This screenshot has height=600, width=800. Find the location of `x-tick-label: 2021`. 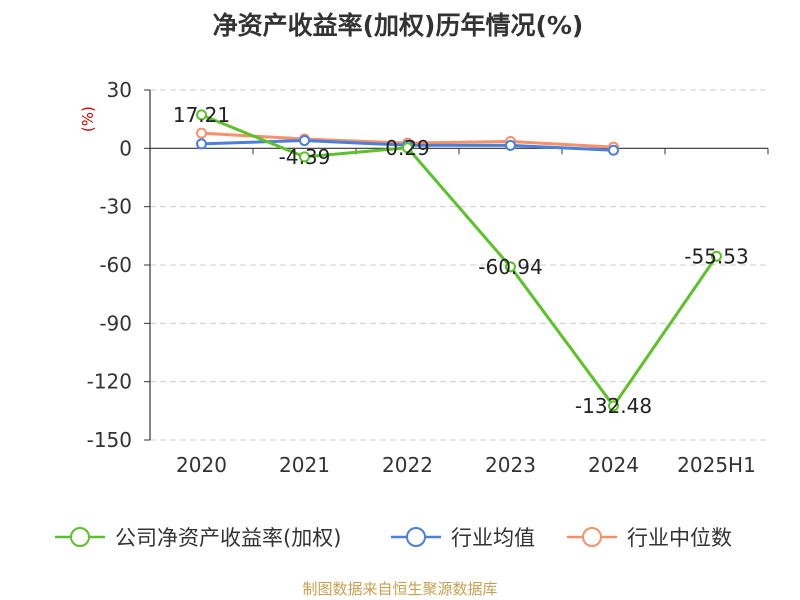

x-tick-label: 2021 is located at coordinates (304, 465).